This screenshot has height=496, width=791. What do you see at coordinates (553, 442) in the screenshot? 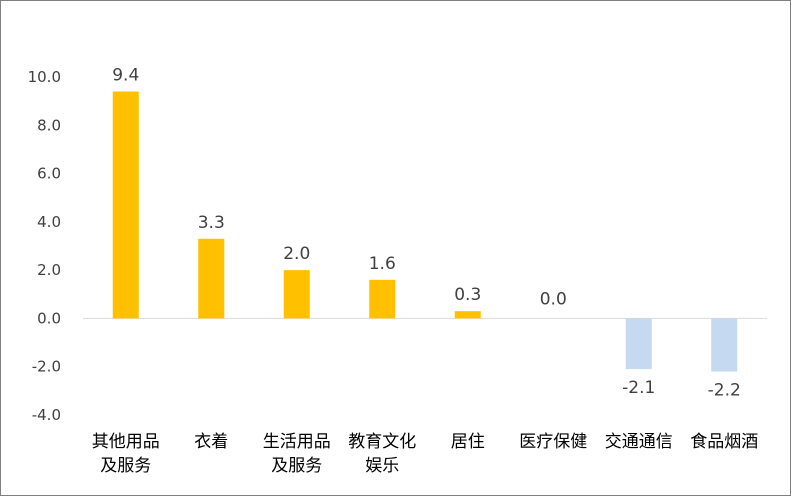
I see `category-label: 医疗保健` at bounding box center [553, 442].